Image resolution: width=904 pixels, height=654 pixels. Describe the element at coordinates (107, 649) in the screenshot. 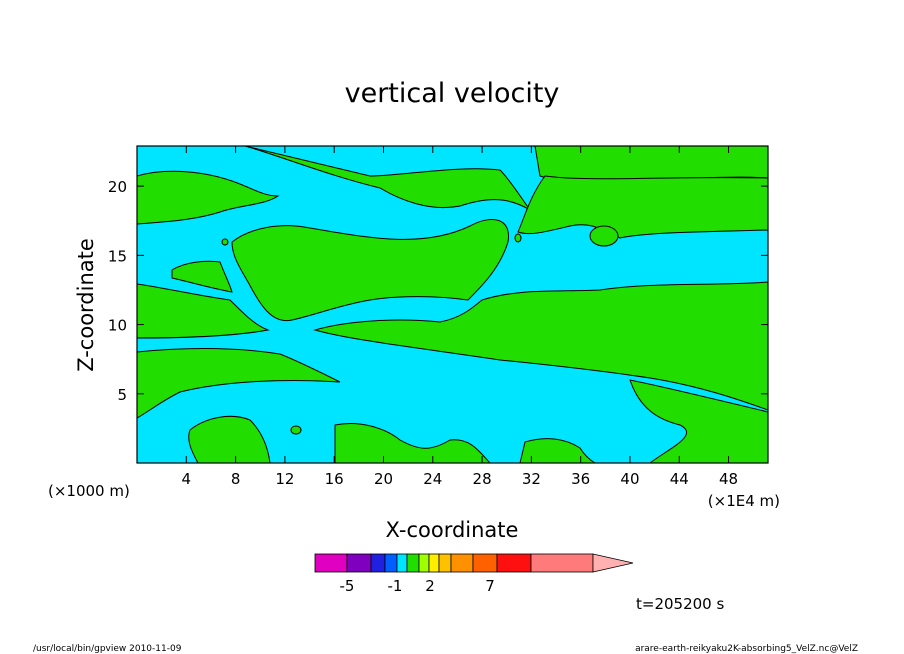

I see `footer-command: /usr/local/bin/gpview 2010-11-09` at that location.